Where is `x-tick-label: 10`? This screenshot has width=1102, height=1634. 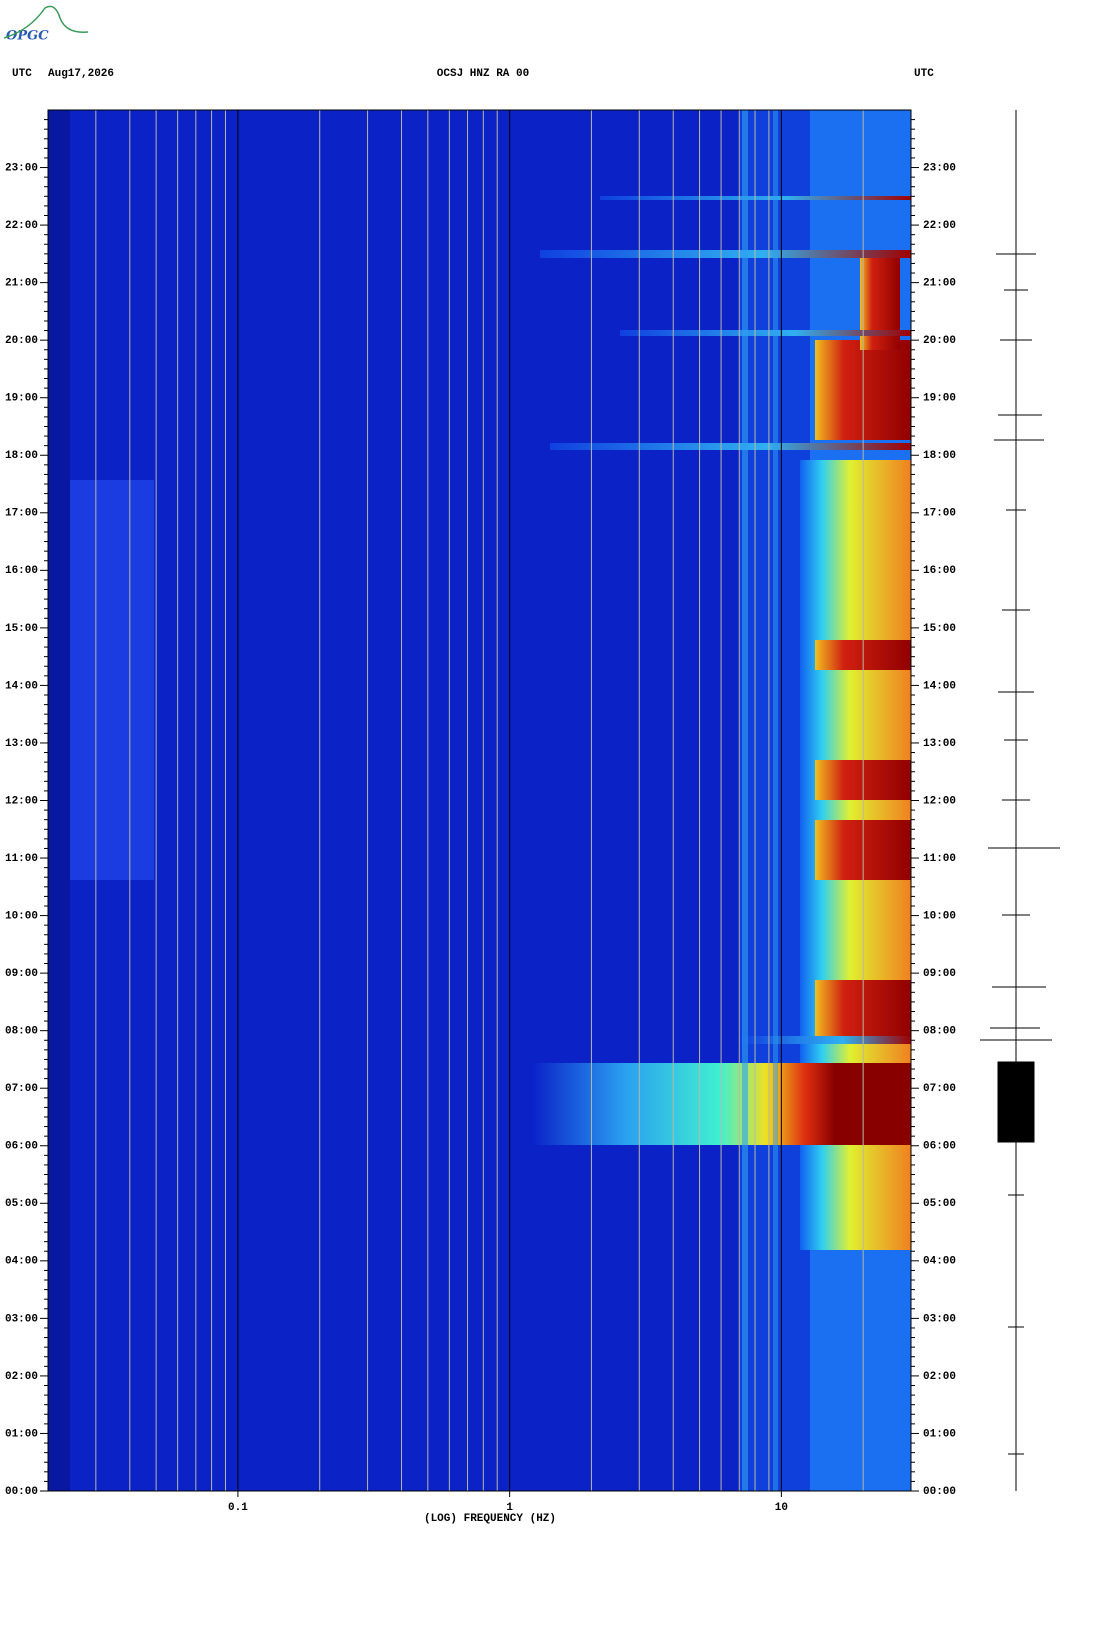
x-tick-label: 10 is located at coordinates (781, 1508).